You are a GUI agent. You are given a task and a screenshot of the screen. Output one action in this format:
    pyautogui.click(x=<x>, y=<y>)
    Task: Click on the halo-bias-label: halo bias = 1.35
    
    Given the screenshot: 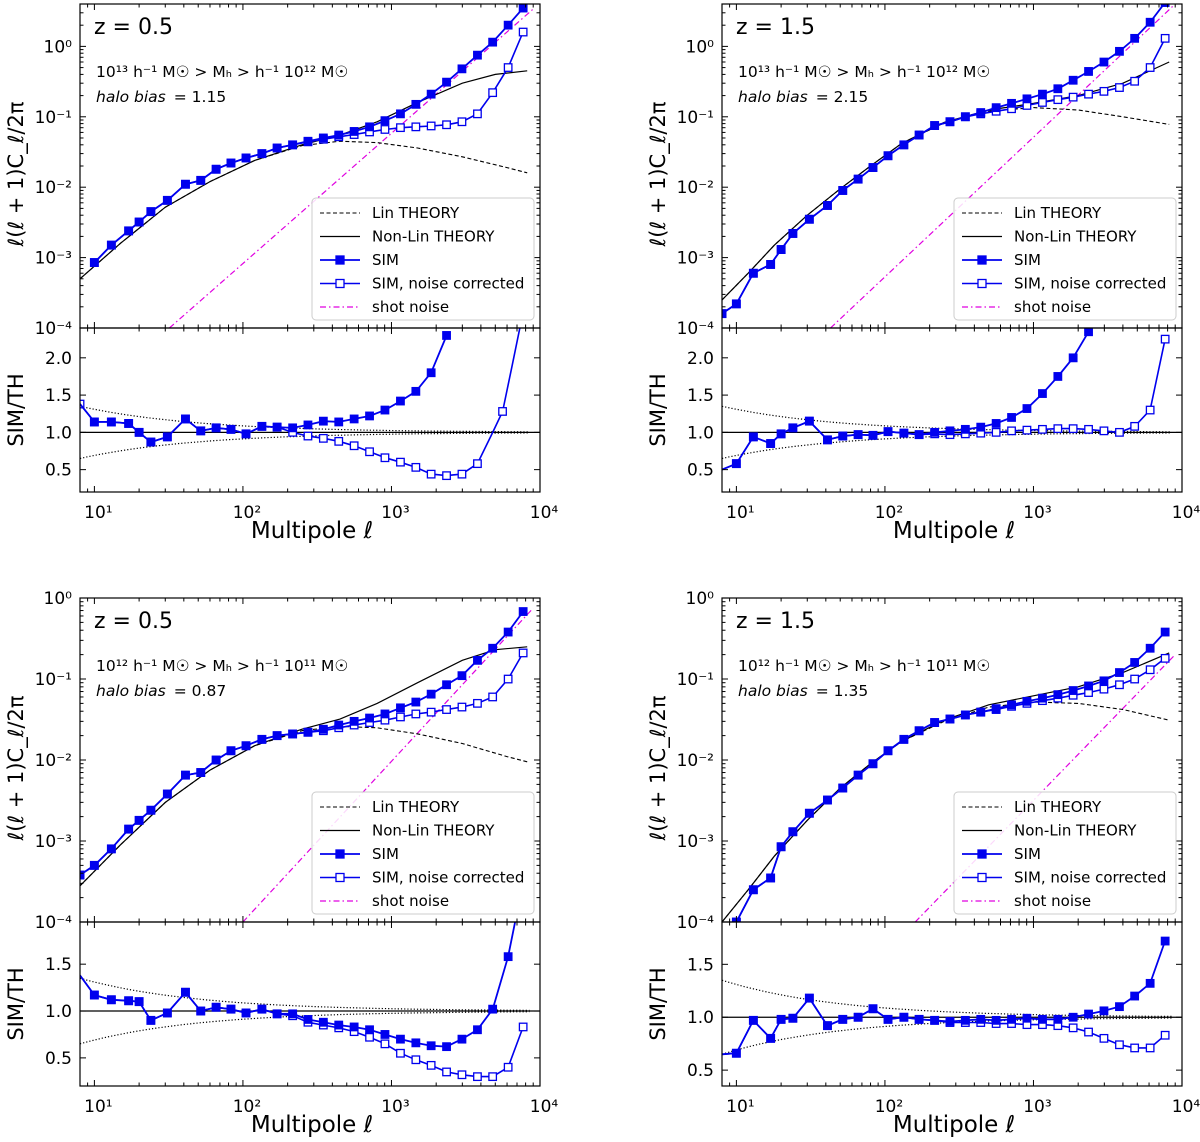 What is the action you would take?
    pyautogui.click(x=803, y=691)
    